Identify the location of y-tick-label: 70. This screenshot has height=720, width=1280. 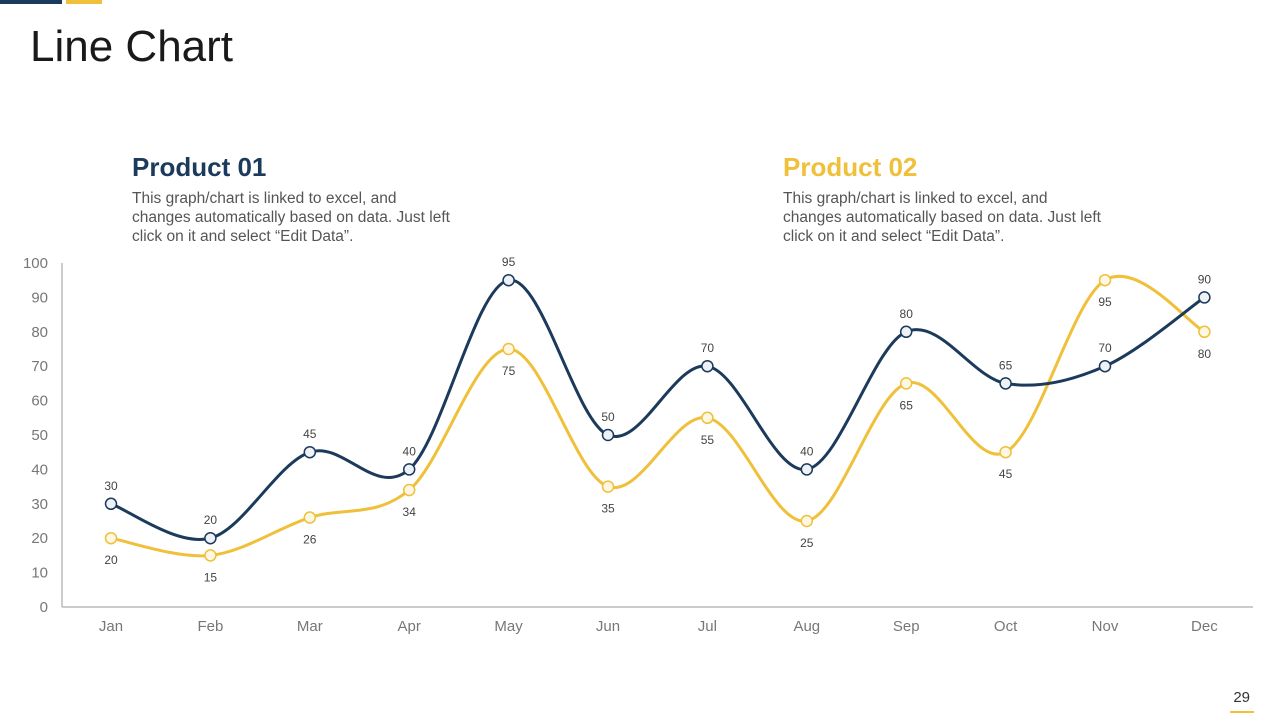
(39, 366).